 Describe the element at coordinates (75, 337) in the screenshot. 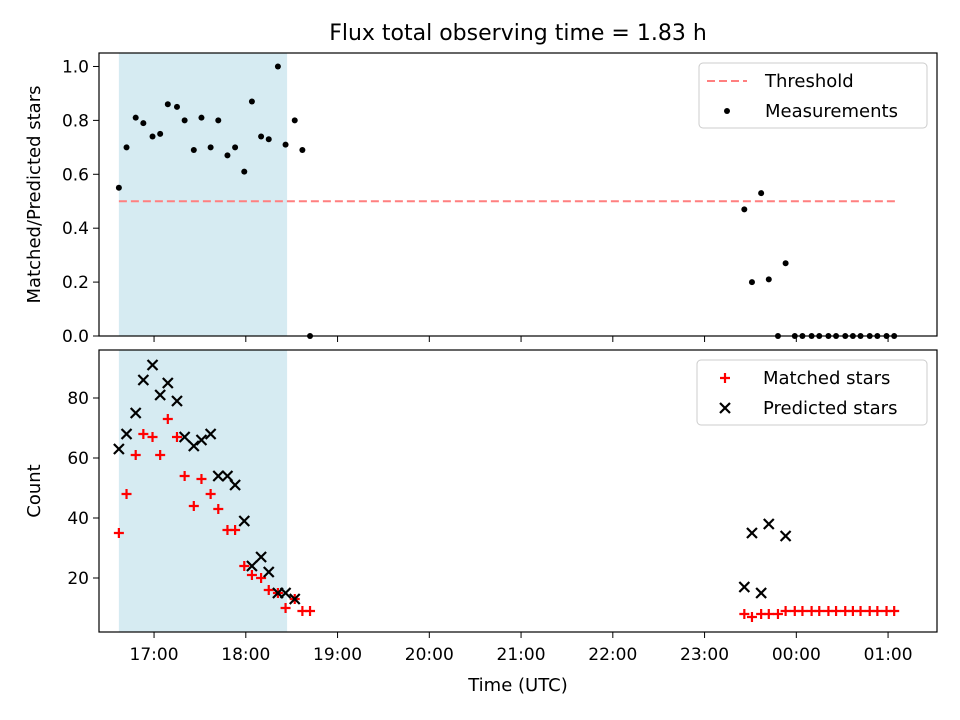

I see `y-tick-label: 0.0` at that location.